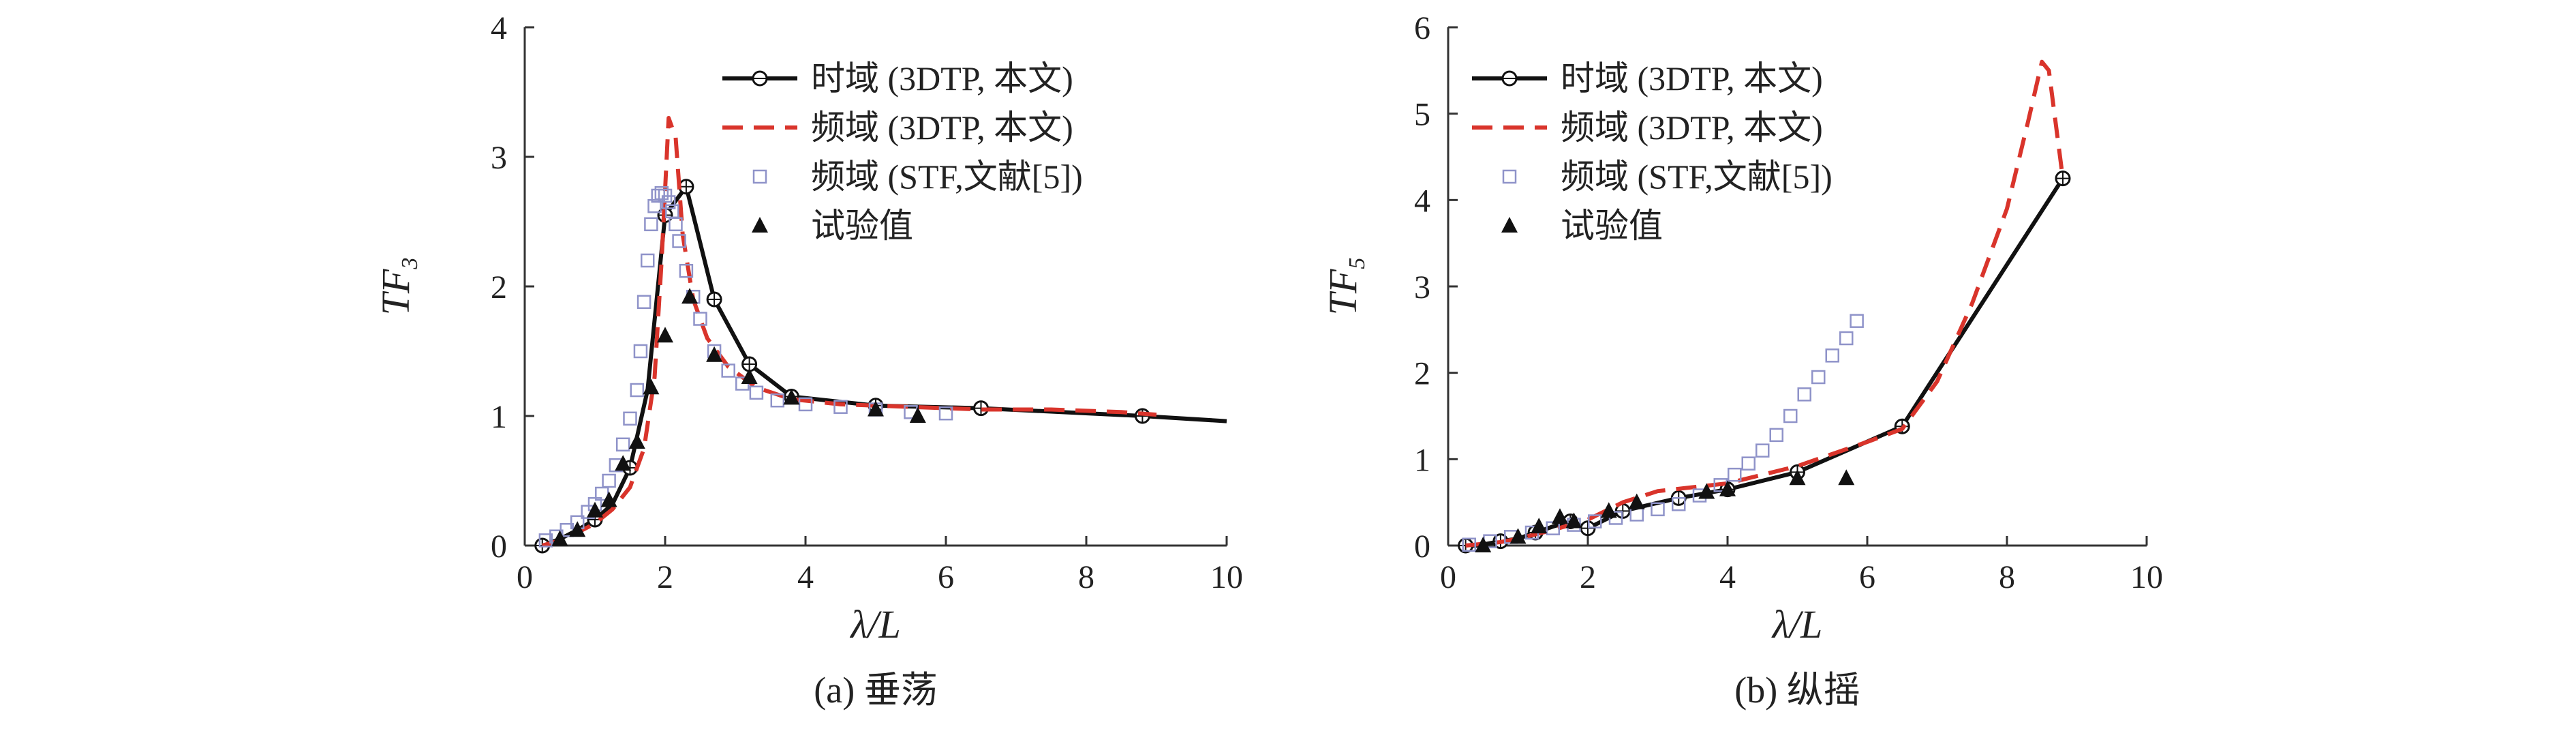 The image size is (2576, 729). I want to click on figure-caption: (a) 垂荡, so click(875, 690).